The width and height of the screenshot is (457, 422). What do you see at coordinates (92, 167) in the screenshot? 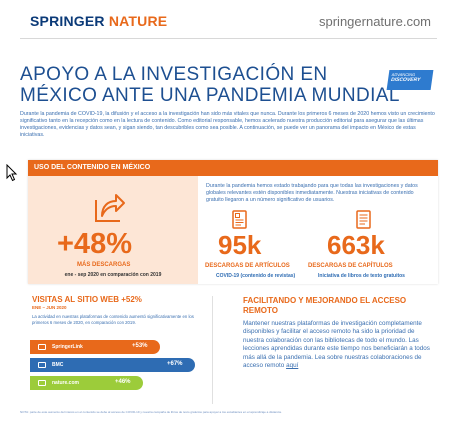
I see `panel-heading: USO DEL CONTENIDO EN MÉXICO` at bounding box center [92, 167].